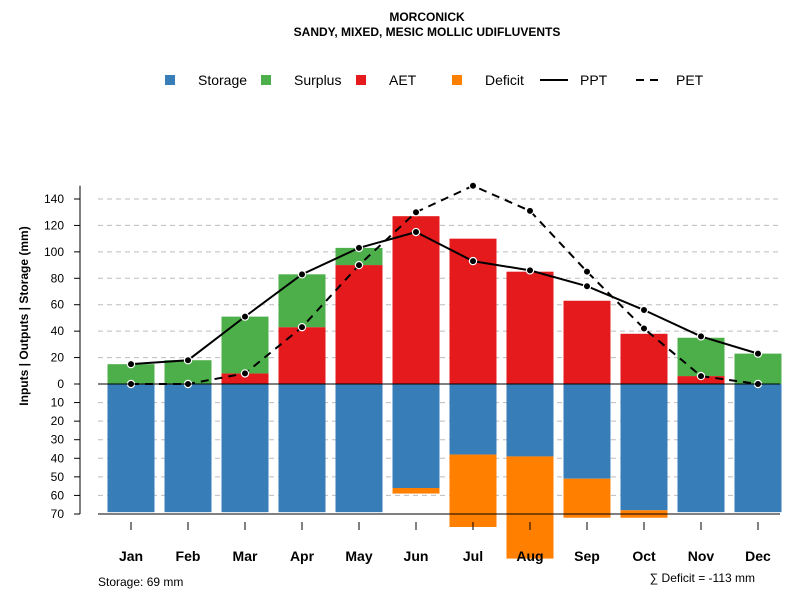 The height and width of the screenshot is (600, 800). Describe the element at coordinates (427, 32) in the screenshot. I see `chart-subtitle: SANDY, MIXED, MESIC MOLLIC UDIFLUVENTS` at that location.